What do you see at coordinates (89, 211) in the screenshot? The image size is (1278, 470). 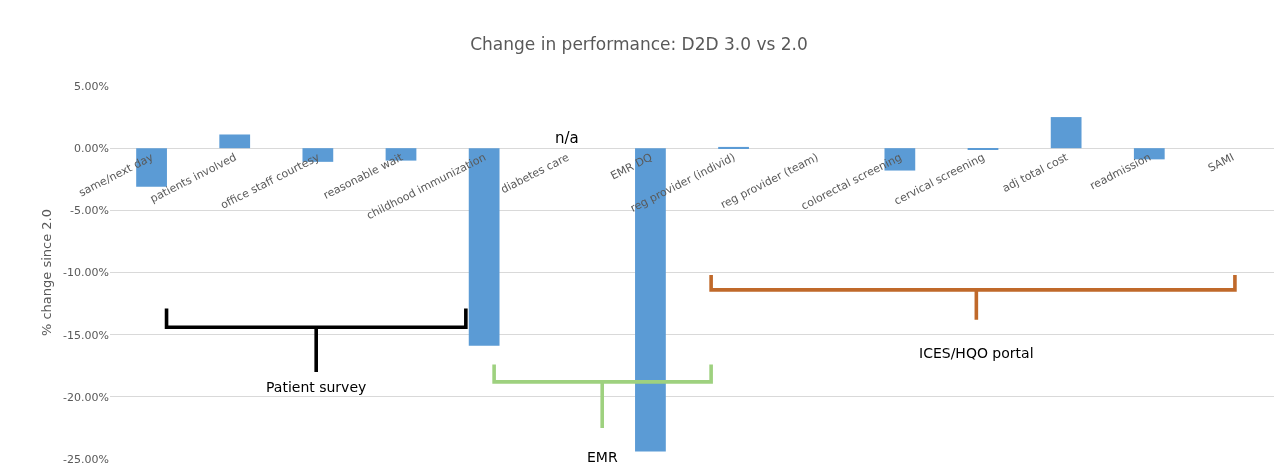 I see `y-tick-label: -5.00%` at bounding box center [89, 211].